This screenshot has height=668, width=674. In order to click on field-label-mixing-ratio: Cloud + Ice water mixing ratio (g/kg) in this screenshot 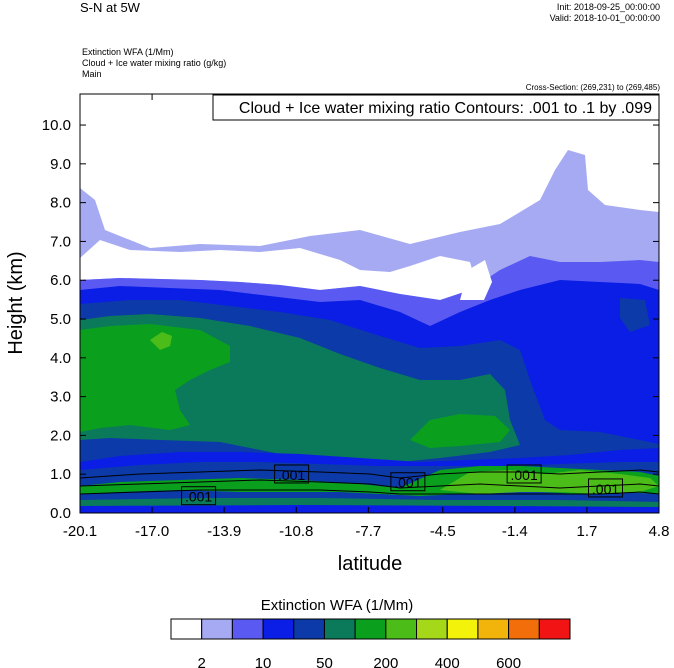, I will do `click(154, 63)`.